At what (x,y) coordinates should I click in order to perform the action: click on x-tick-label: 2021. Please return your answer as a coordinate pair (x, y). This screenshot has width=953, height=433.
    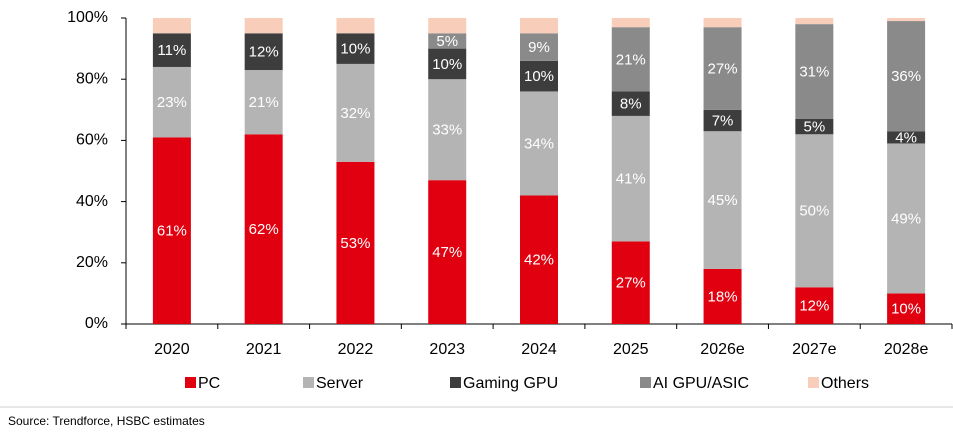
    Looking at the image, I should click on (264, 349).